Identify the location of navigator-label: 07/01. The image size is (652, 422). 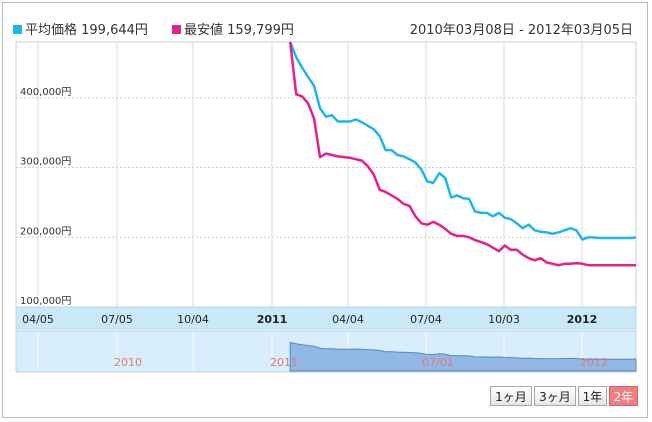
(438, 362).